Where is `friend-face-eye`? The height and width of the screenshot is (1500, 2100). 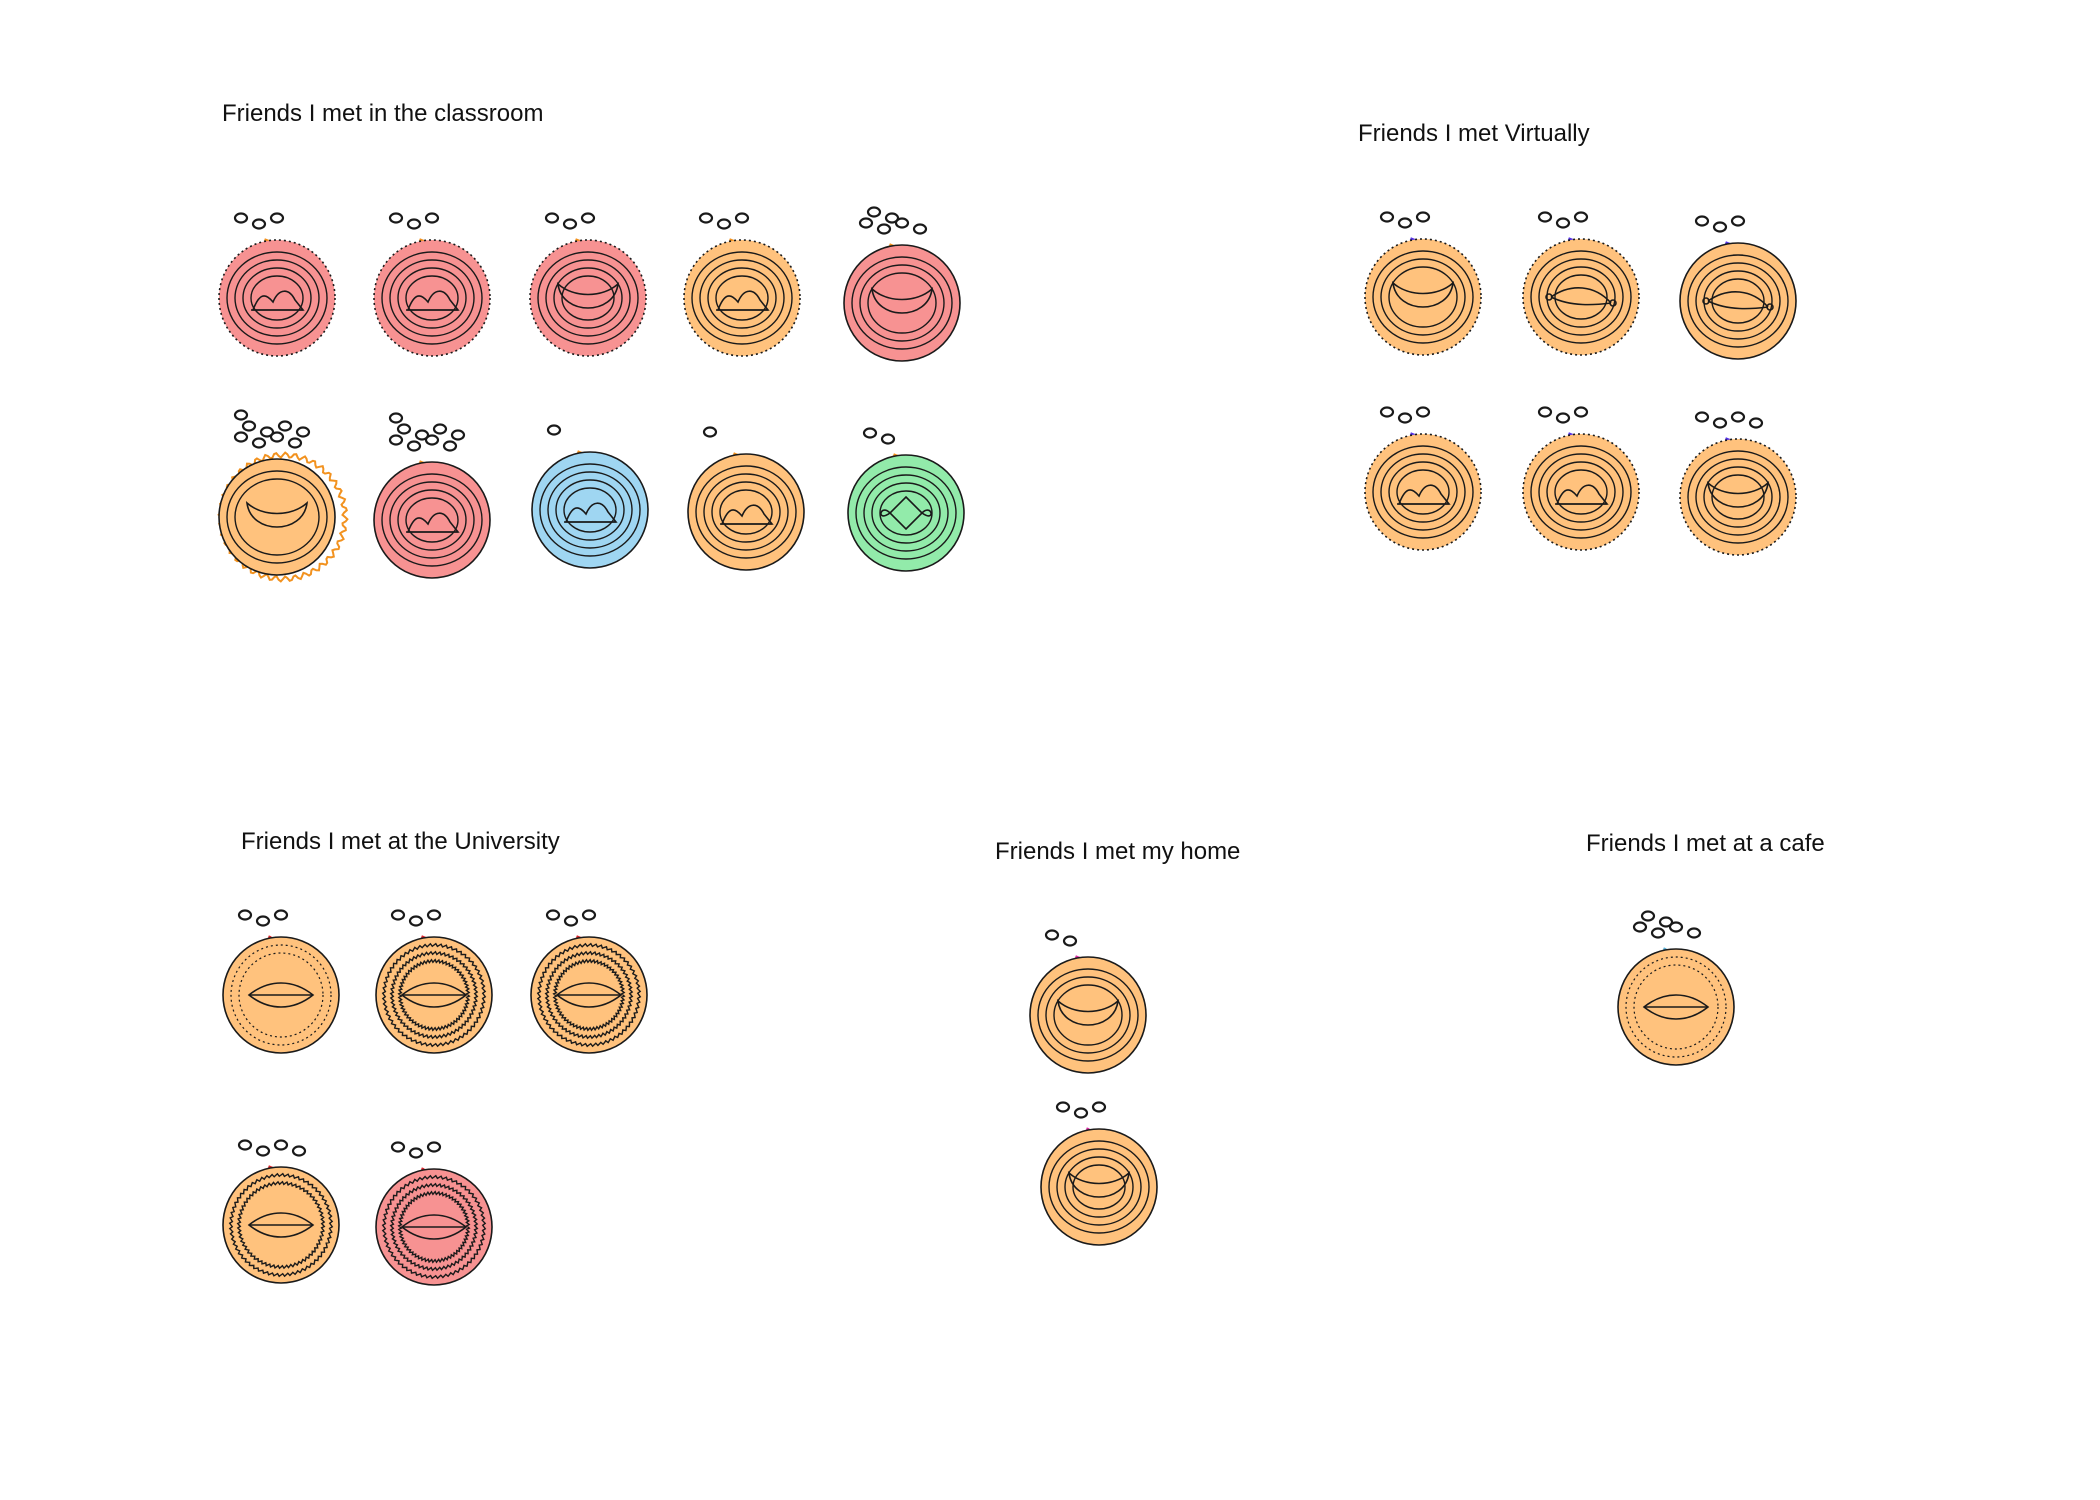 friend-face-eye is located at coordinates (1613, 303).